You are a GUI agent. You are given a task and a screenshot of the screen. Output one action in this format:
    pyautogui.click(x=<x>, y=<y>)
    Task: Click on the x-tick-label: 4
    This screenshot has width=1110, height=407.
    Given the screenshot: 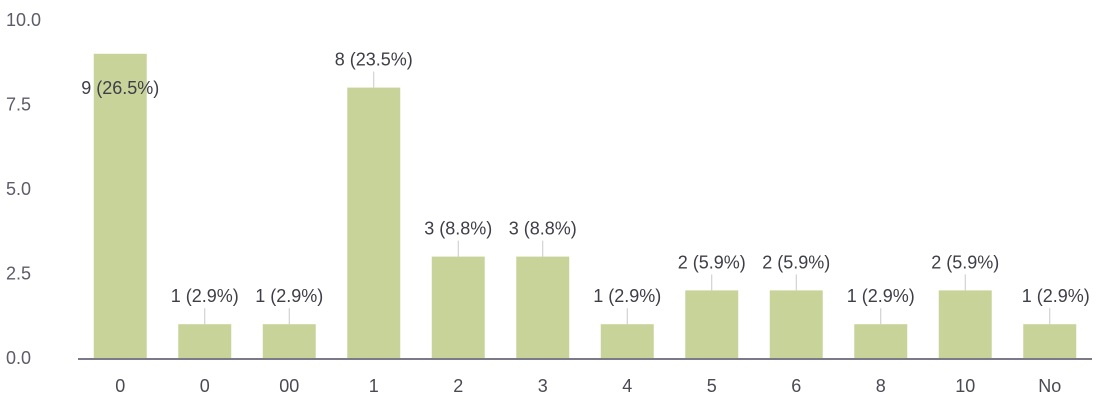 What is the action you would take?
    pyautogui.click(x=627, y=386)
    